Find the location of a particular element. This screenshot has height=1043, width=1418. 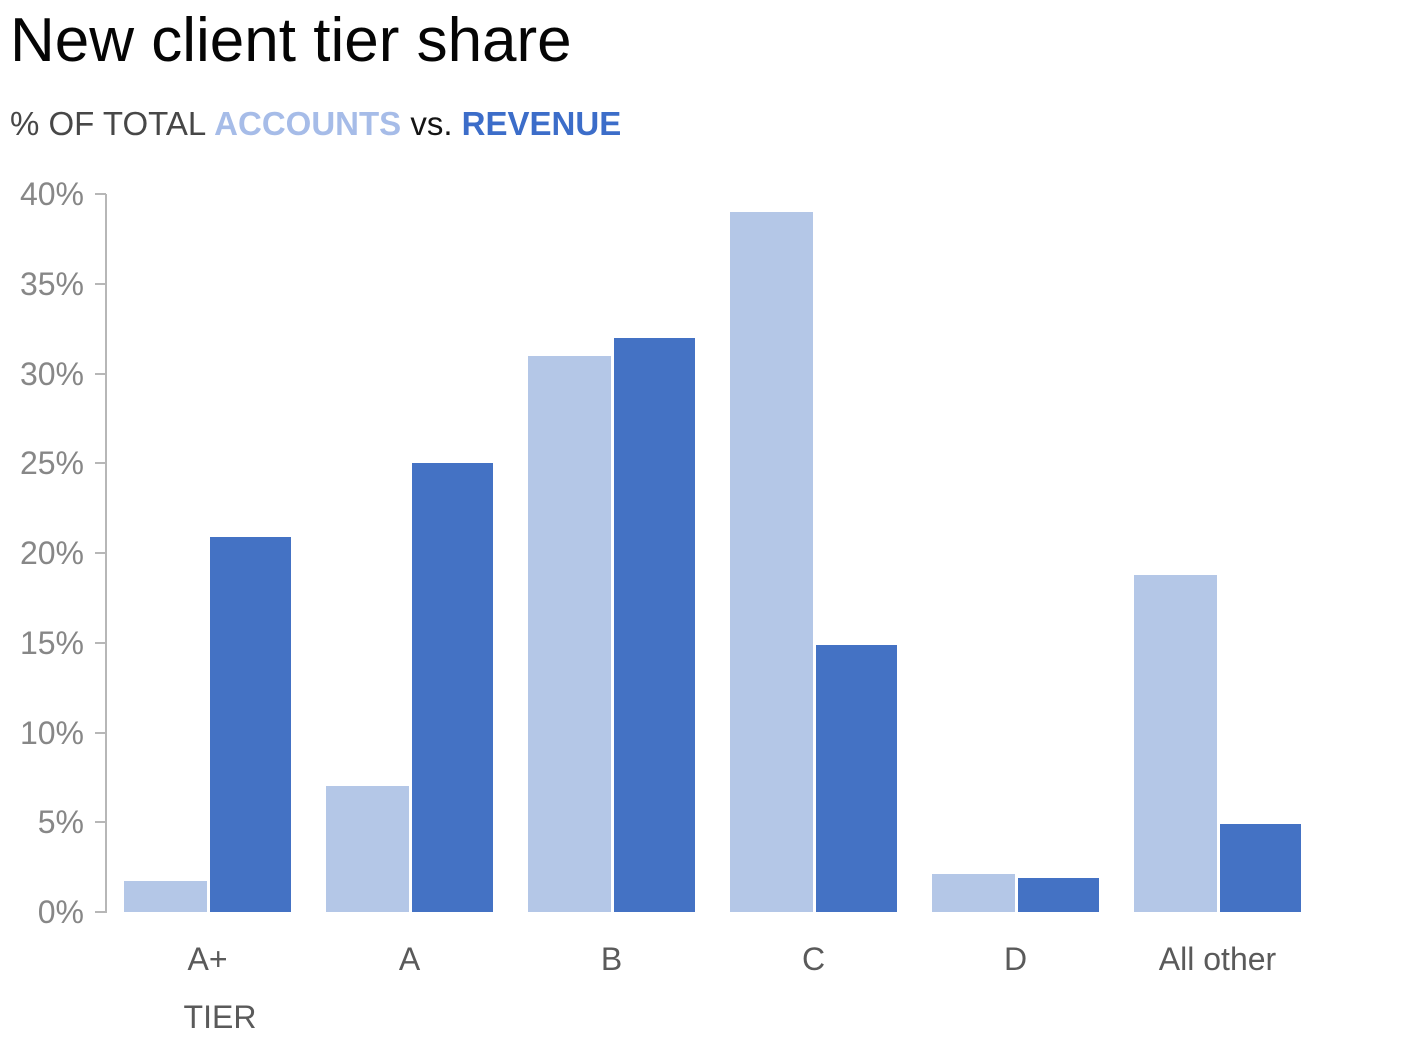

legend-revenue-label: REVENUE is located at coordinates (541, 123).